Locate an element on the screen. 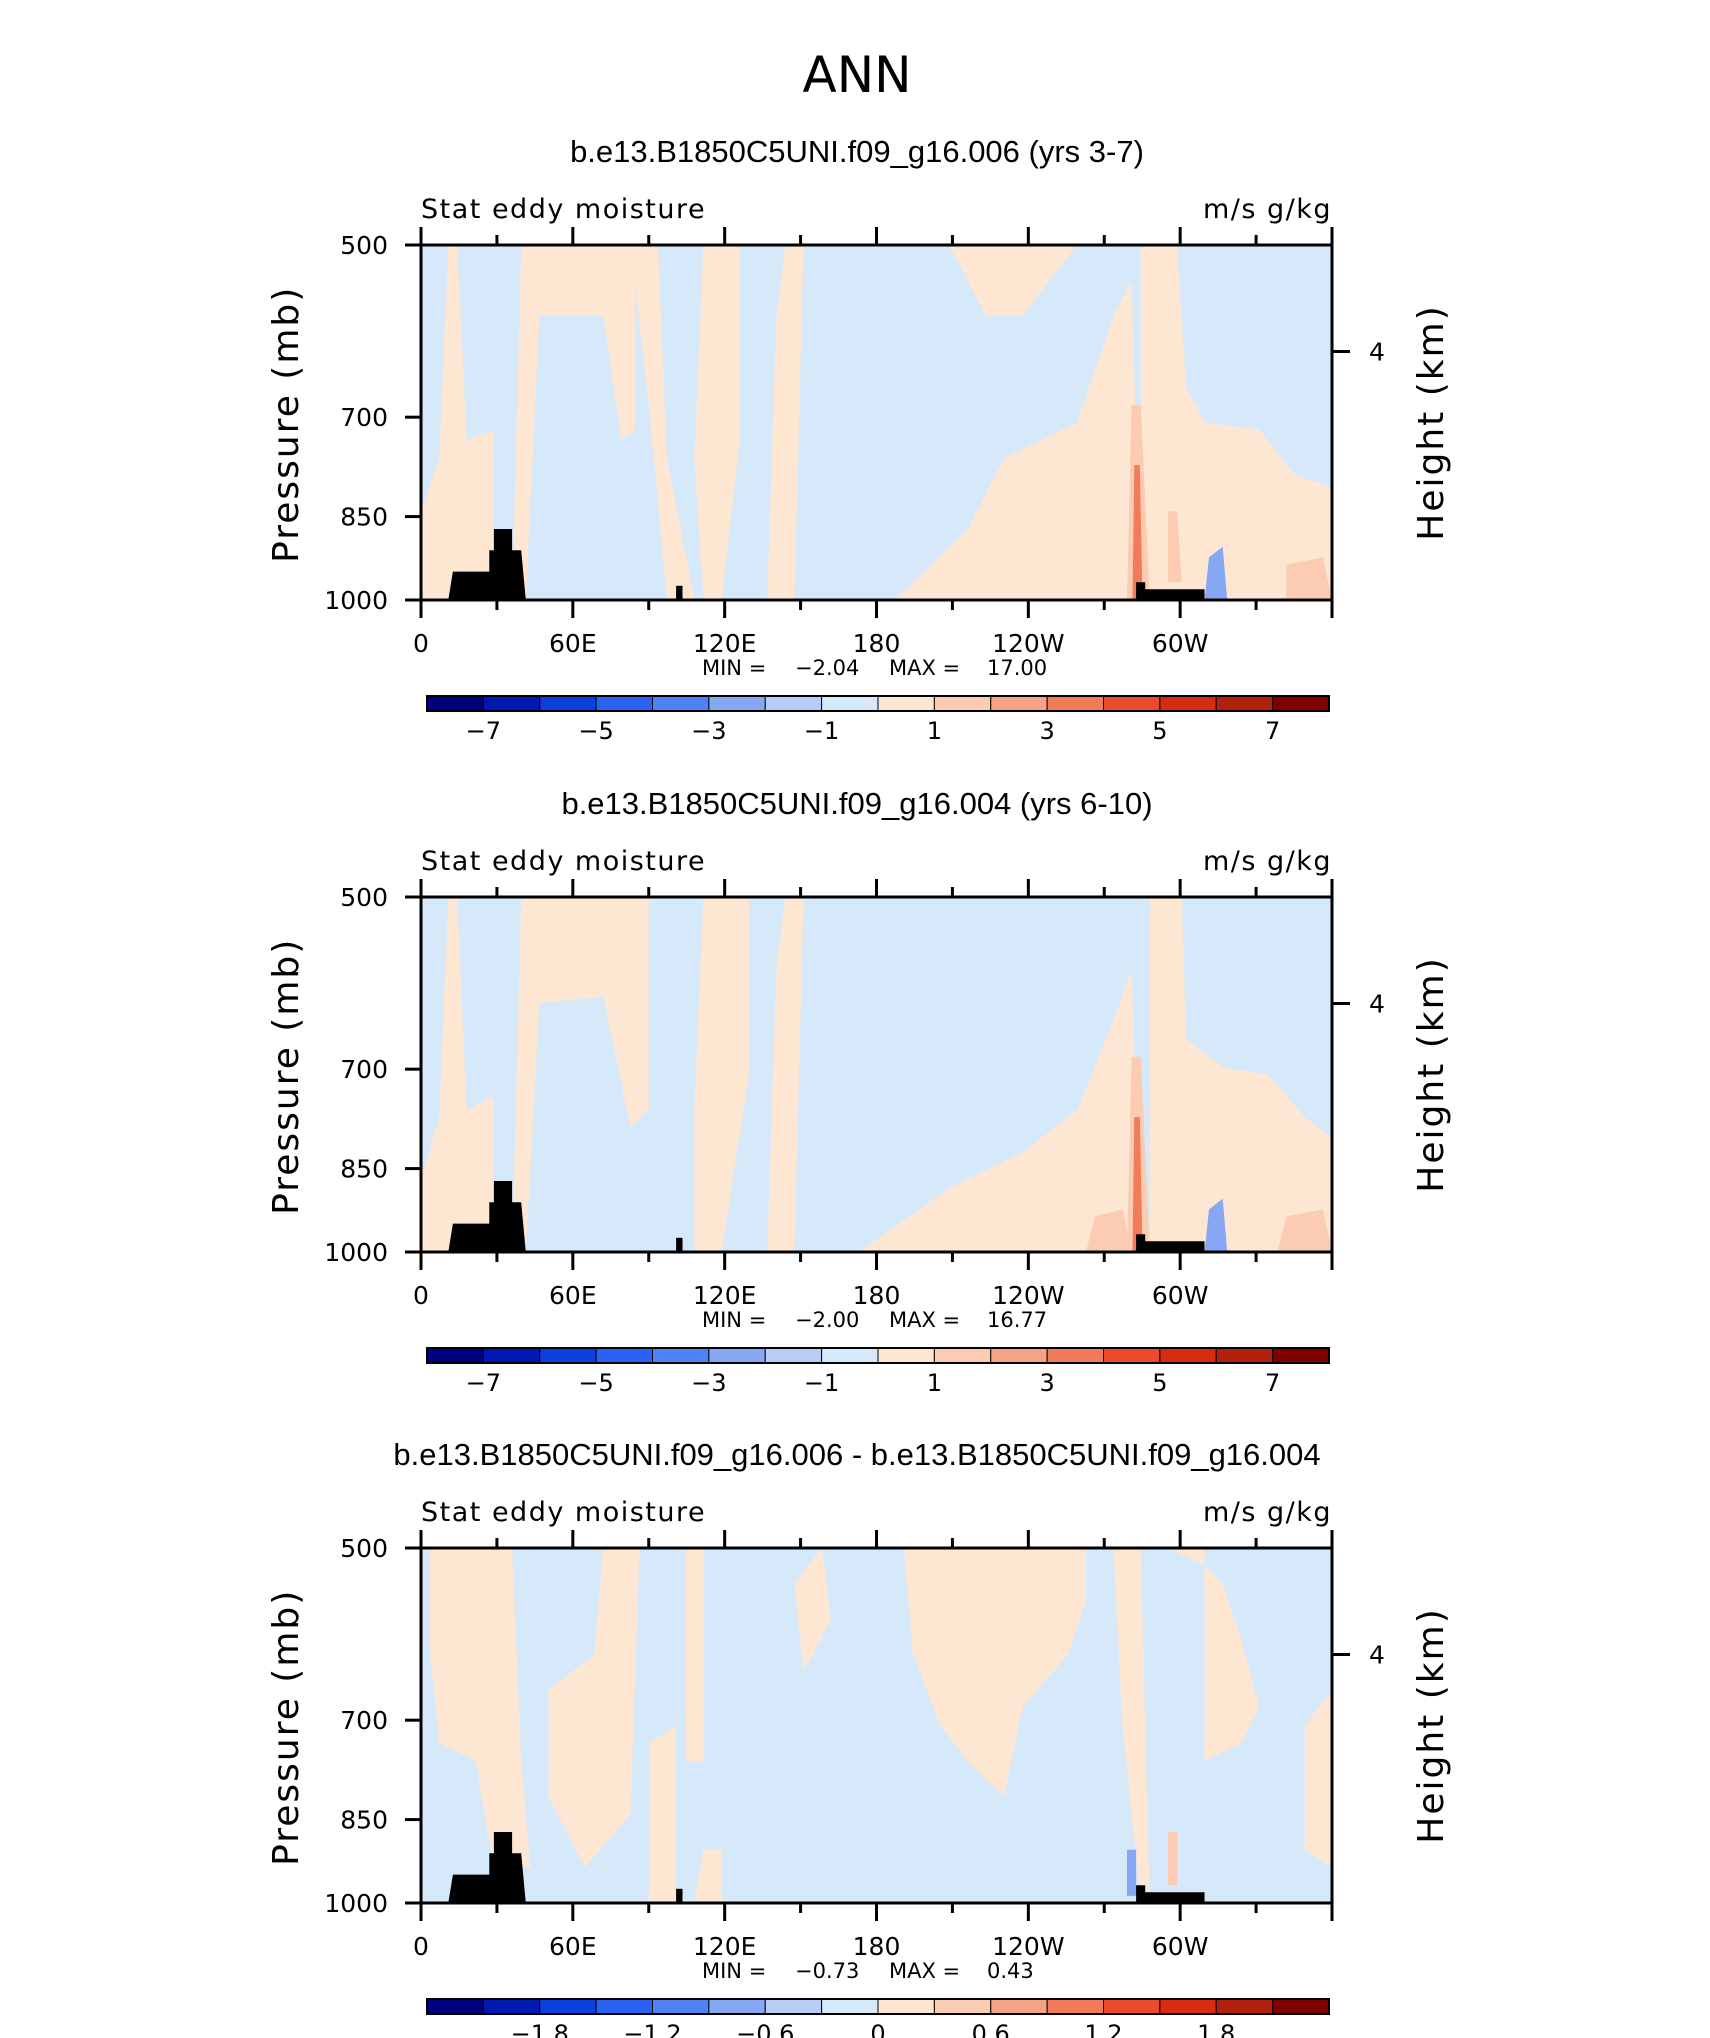 This screenshot has height=2038, width=1710. panel-title: b.e13.B1850C5UNI.f09_g16.006 (yrs 3-7) is located at coordinates (857, 151).